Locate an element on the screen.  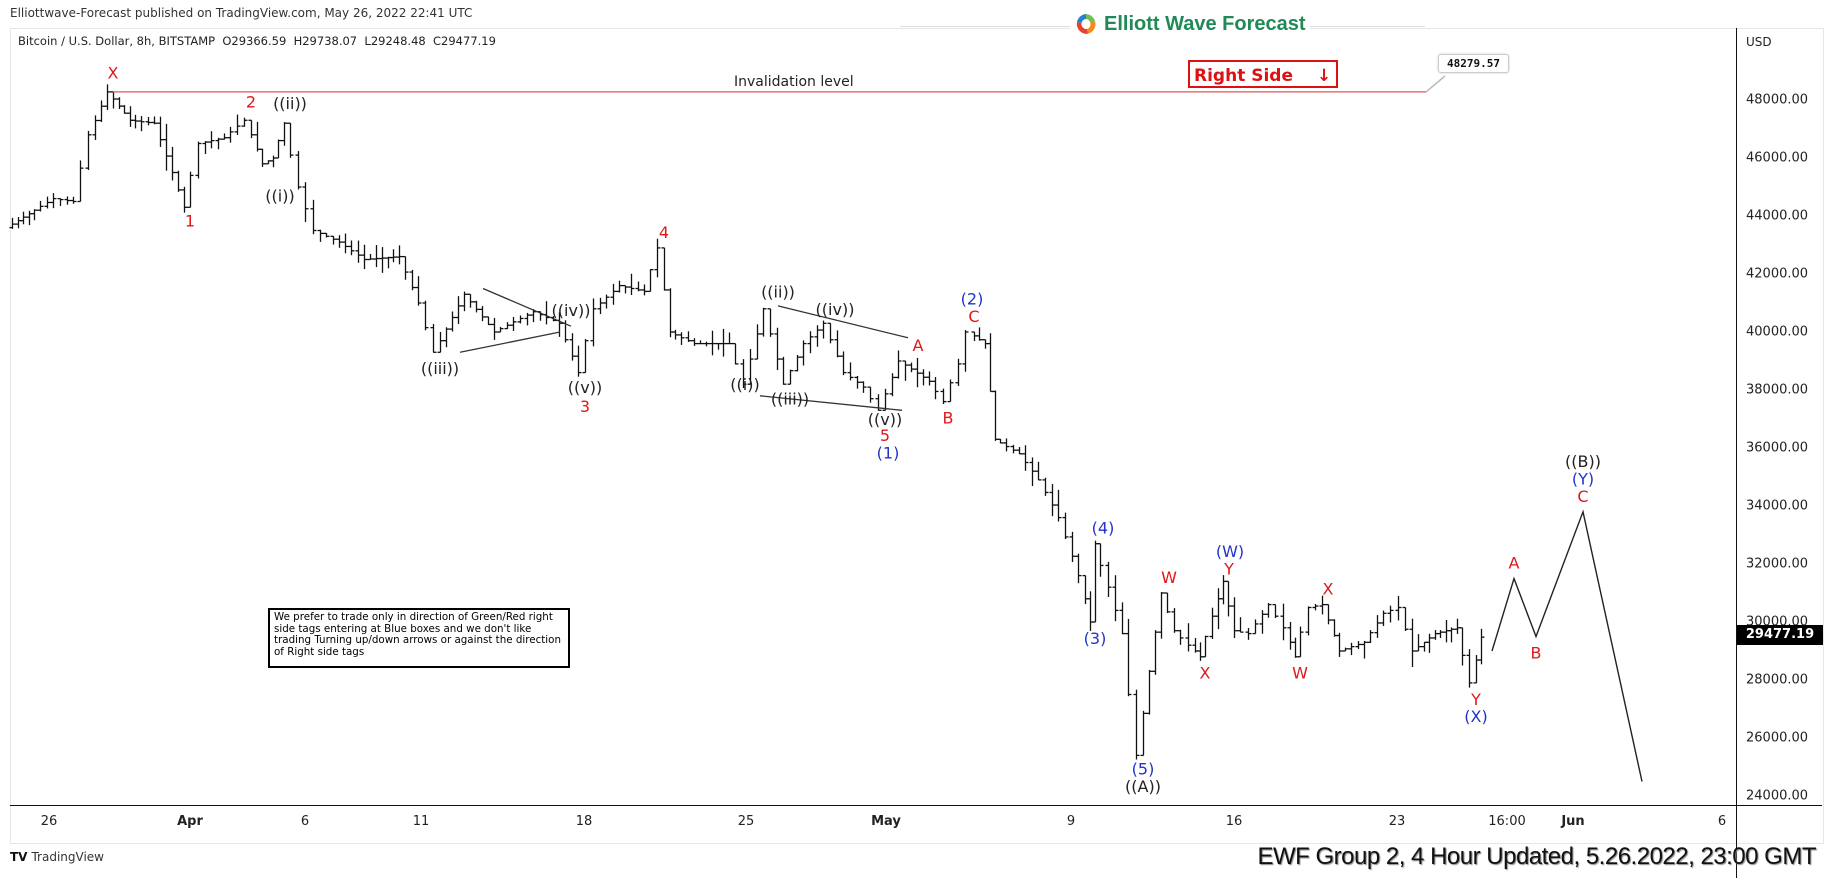
diagonal-upper is located at coordinates (843, 322).